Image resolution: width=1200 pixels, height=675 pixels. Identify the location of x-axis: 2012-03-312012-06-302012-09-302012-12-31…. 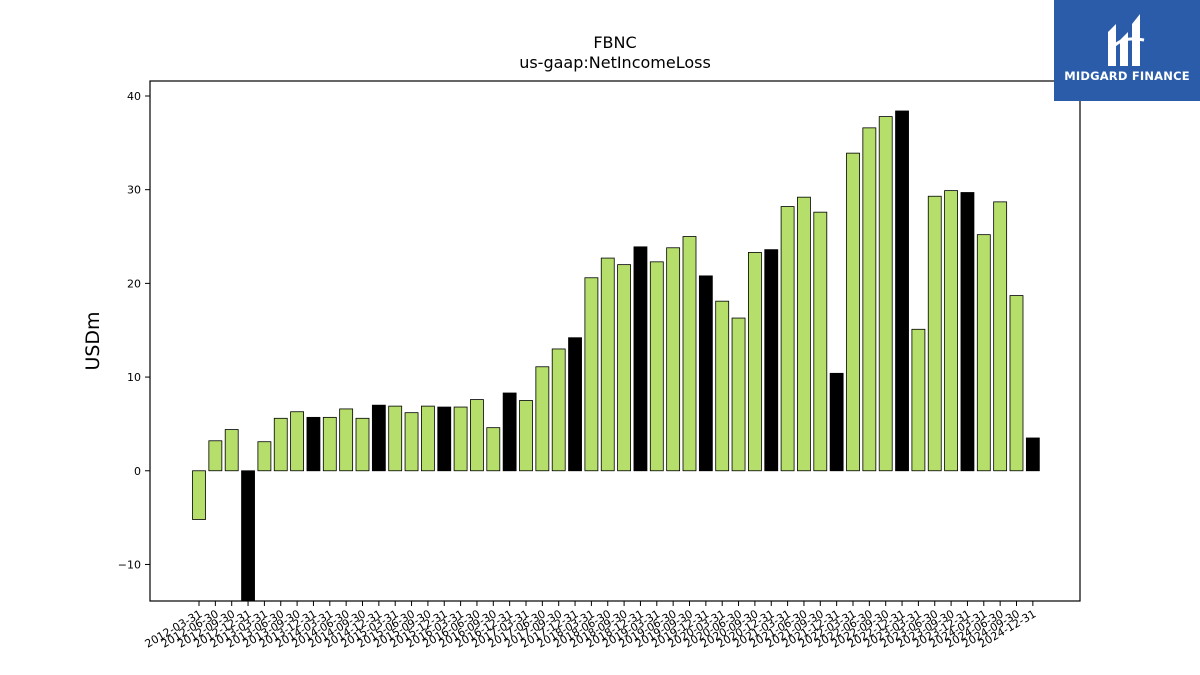
(590, 626).